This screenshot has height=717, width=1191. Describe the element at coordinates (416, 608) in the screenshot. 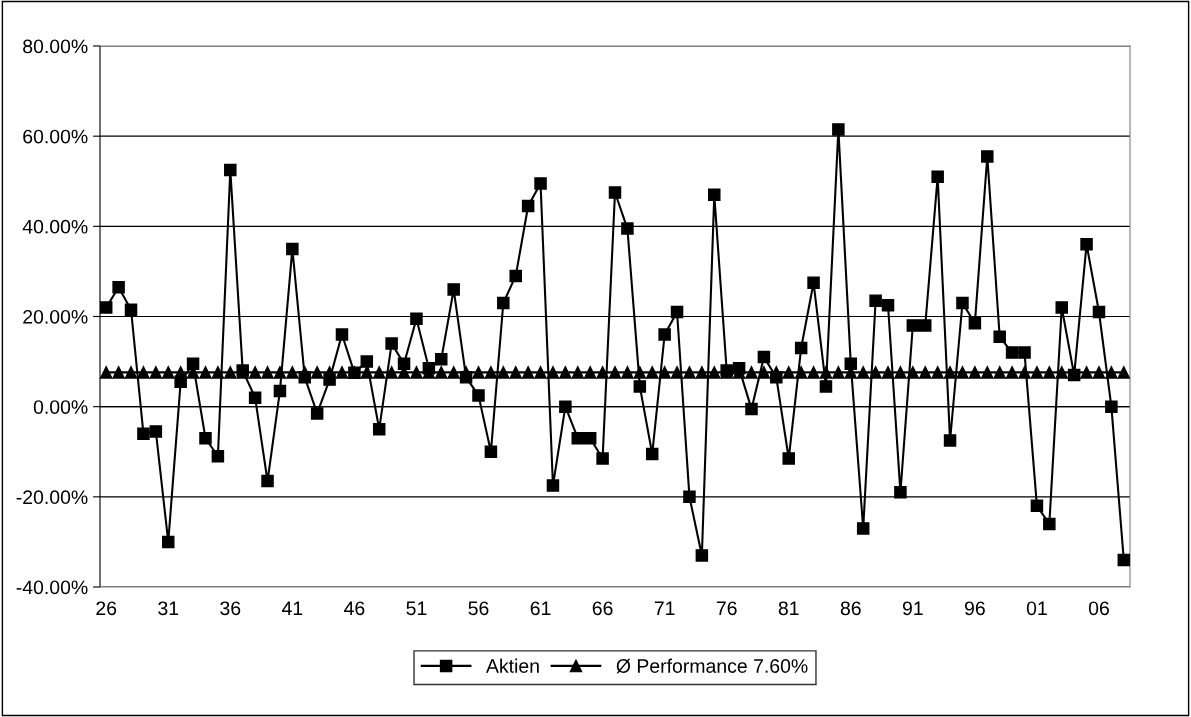

I see `x-tick-label: 51` at that location.